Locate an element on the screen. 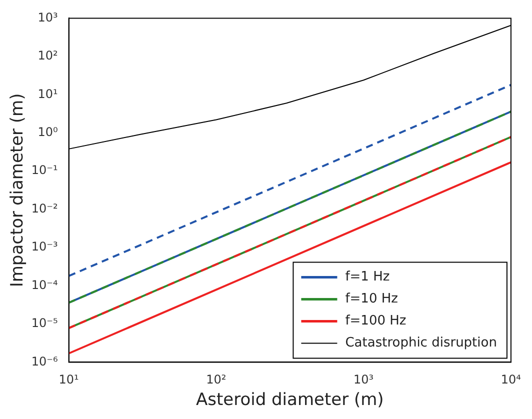  y-tick-label: 10⁻⁶ is located at coordinates (44, 361).